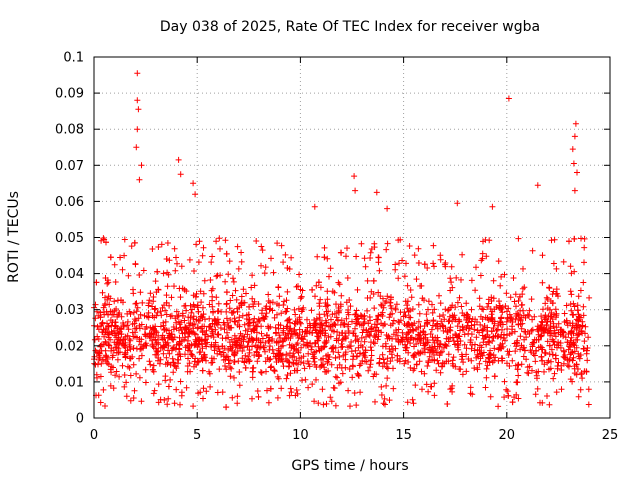 The height and width of the screenshot is (480, 640). Describe the element at coordinates (14, 237) in the screenshot. I see `y-axis-label: ROTI / TECUs` at that location.